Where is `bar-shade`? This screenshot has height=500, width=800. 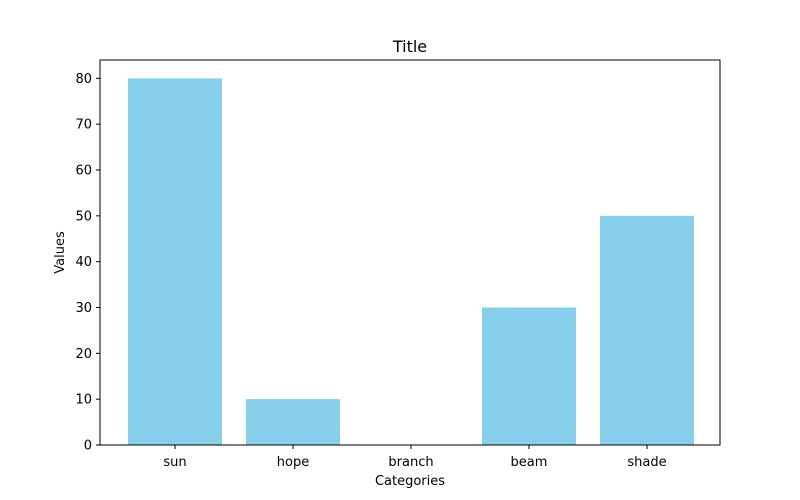 bar-shade is located at coordinates (647, 330).